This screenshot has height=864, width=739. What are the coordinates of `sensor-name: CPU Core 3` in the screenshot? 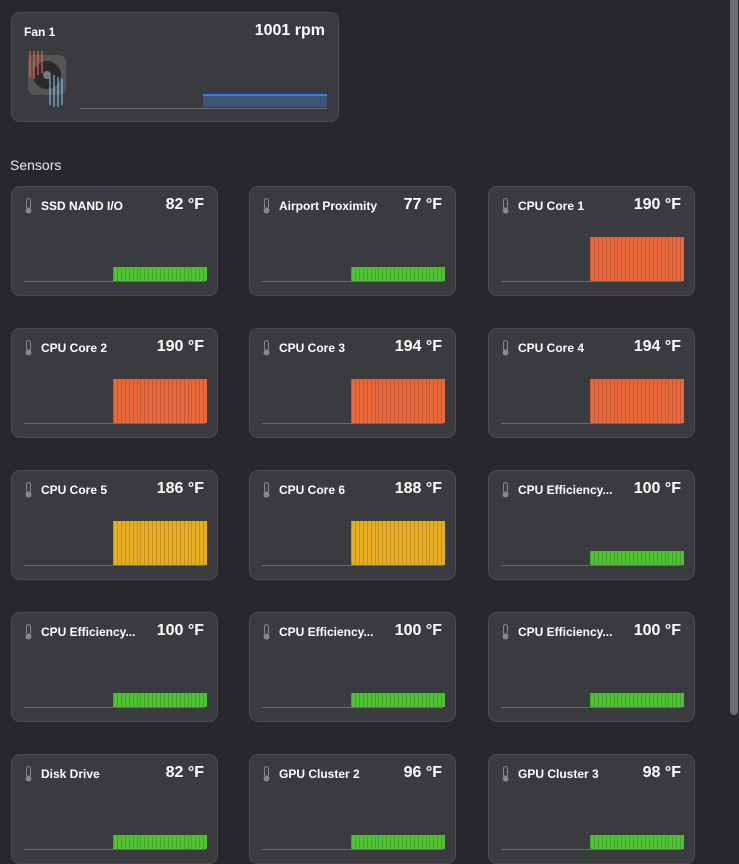 It's located at (312, 348).